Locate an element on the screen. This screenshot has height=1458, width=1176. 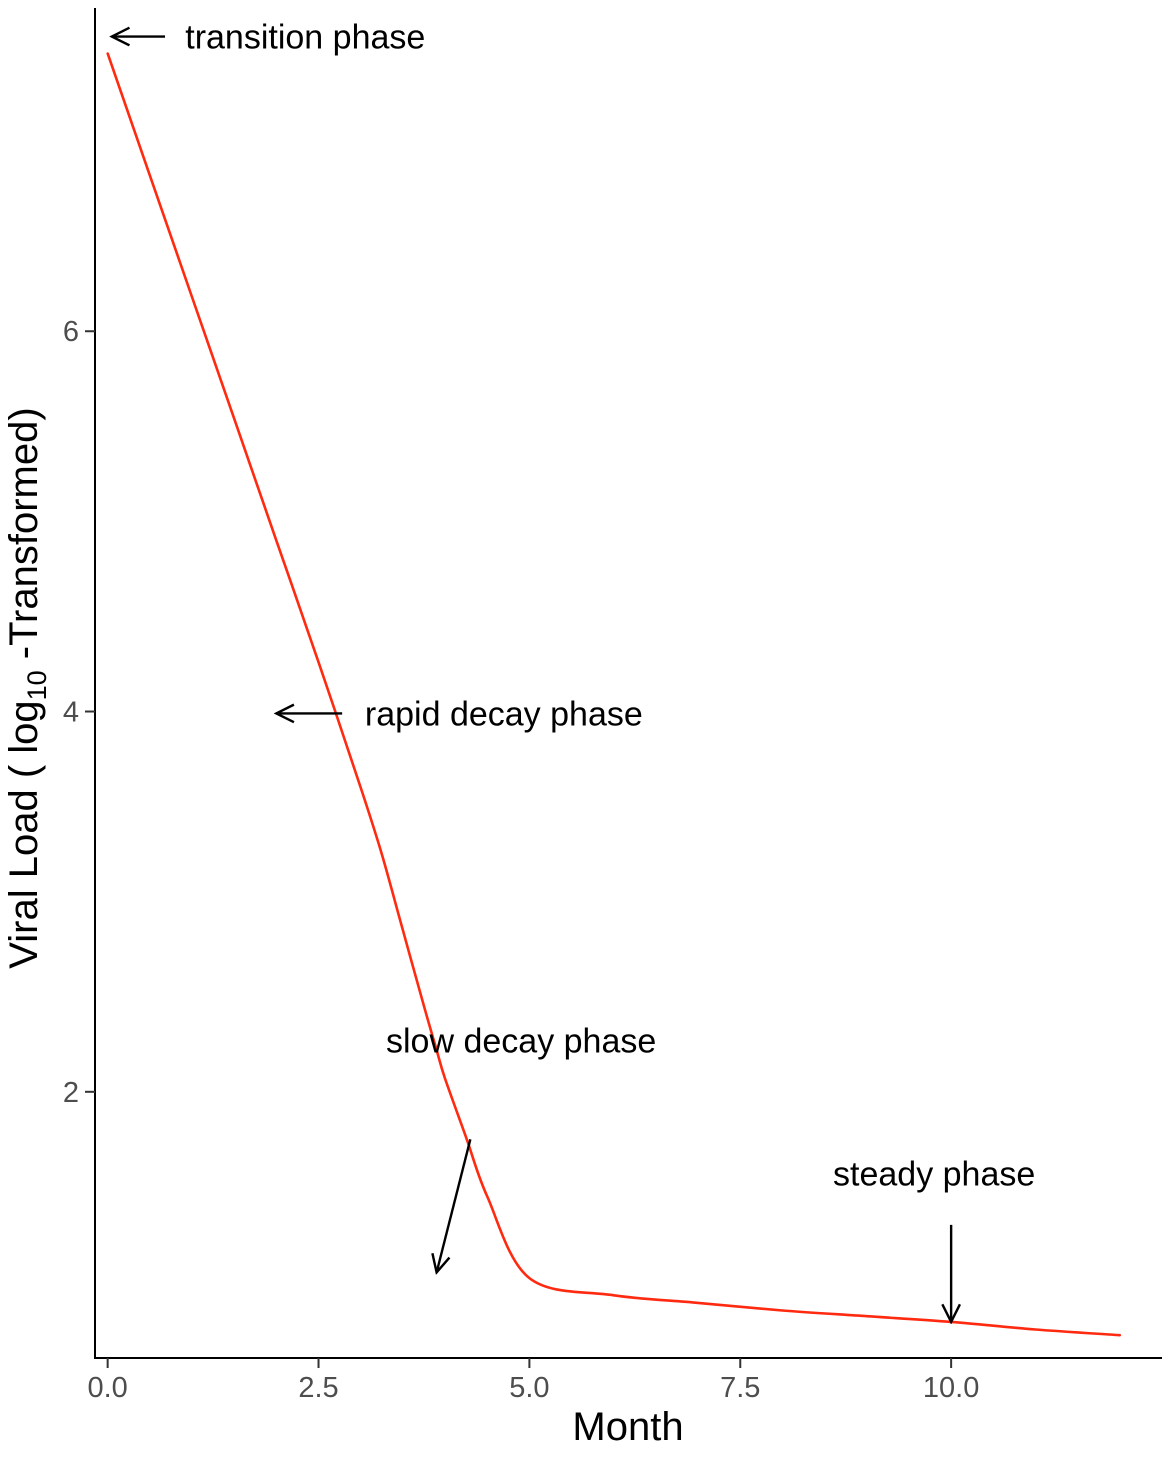
y-axis-title: Viral Load ( log10 -Transformed) is located at coordinates (27, 687).